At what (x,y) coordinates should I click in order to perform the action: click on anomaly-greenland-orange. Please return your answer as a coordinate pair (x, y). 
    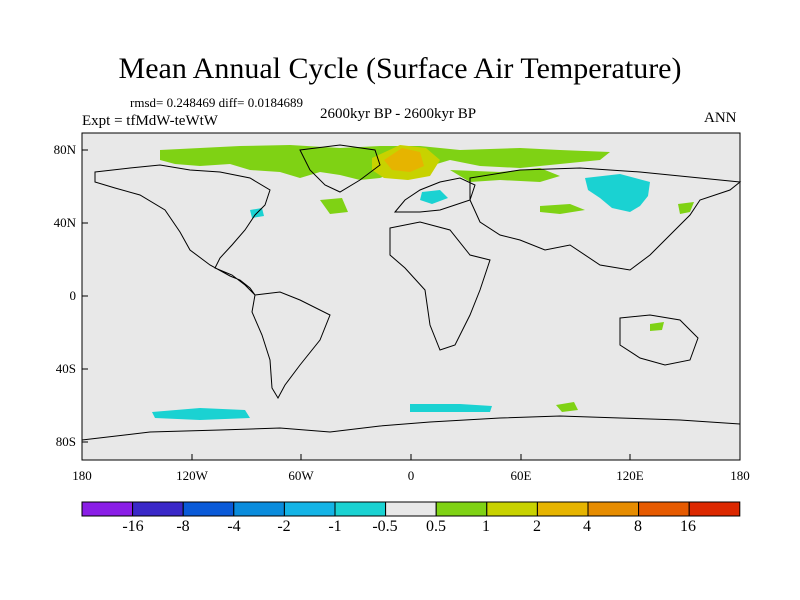
    Looking at the image, I should click on (404, 160).